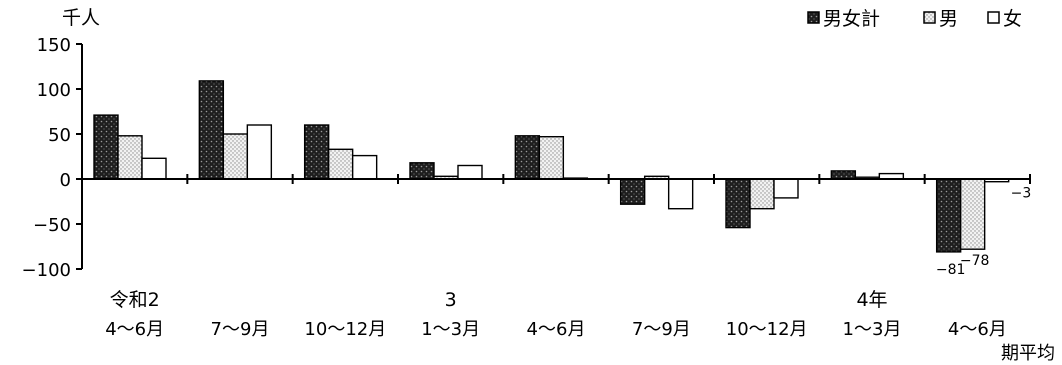  Describe the element at coordinates (871, 300) in the screenshot. I see `x-category-year-label: 4年` at that location.